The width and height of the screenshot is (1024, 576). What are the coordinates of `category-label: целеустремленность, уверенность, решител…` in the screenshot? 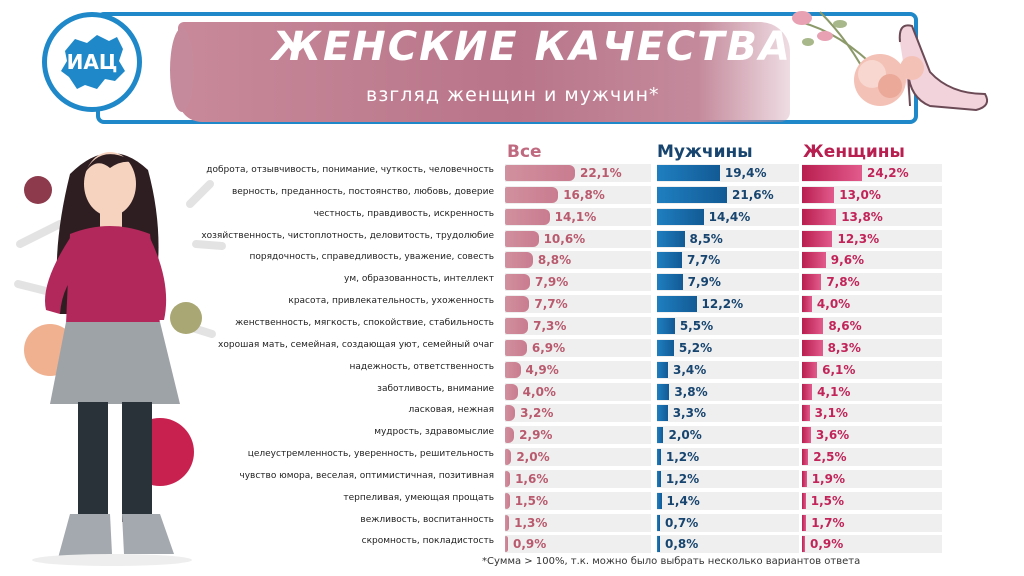 It's located at (370, 454).